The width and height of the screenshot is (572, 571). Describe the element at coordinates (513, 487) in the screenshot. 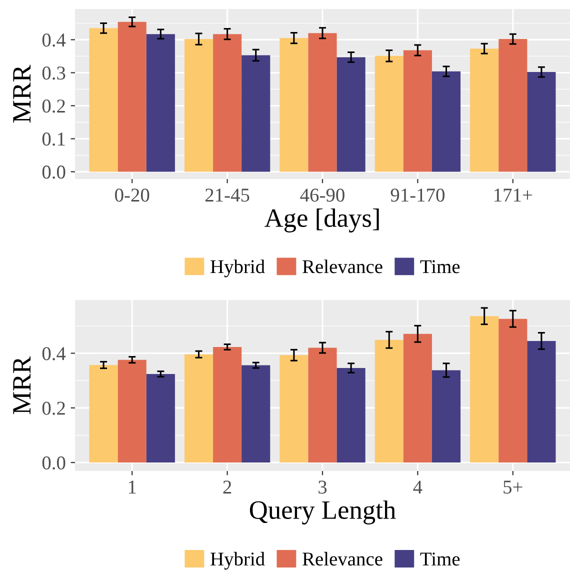

I see `x-tick-label: 5+` at that location.